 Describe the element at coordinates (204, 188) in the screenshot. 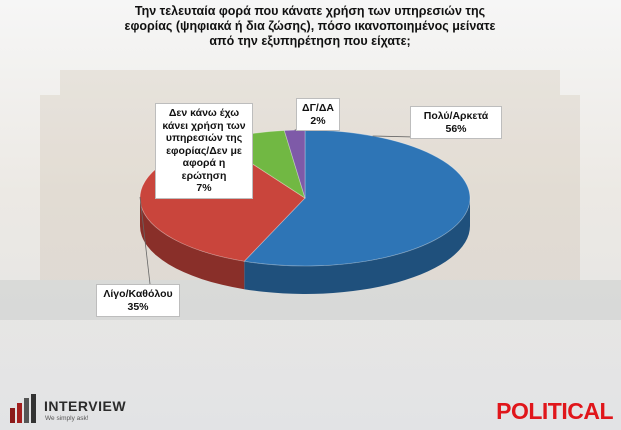

I see `slice-value-2: 7%` at that location.